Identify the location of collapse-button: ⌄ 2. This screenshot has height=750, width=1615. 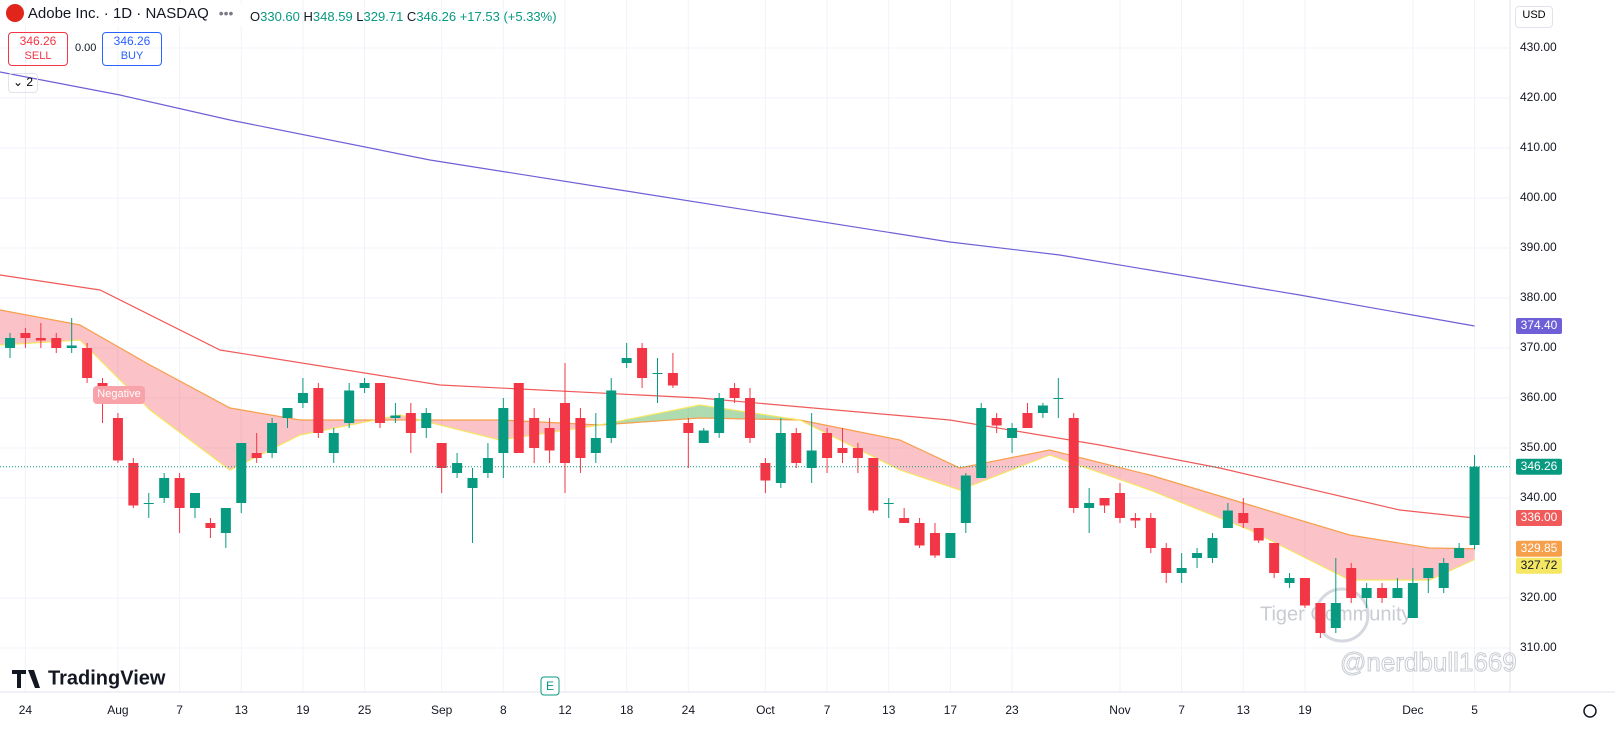
(23, 83).